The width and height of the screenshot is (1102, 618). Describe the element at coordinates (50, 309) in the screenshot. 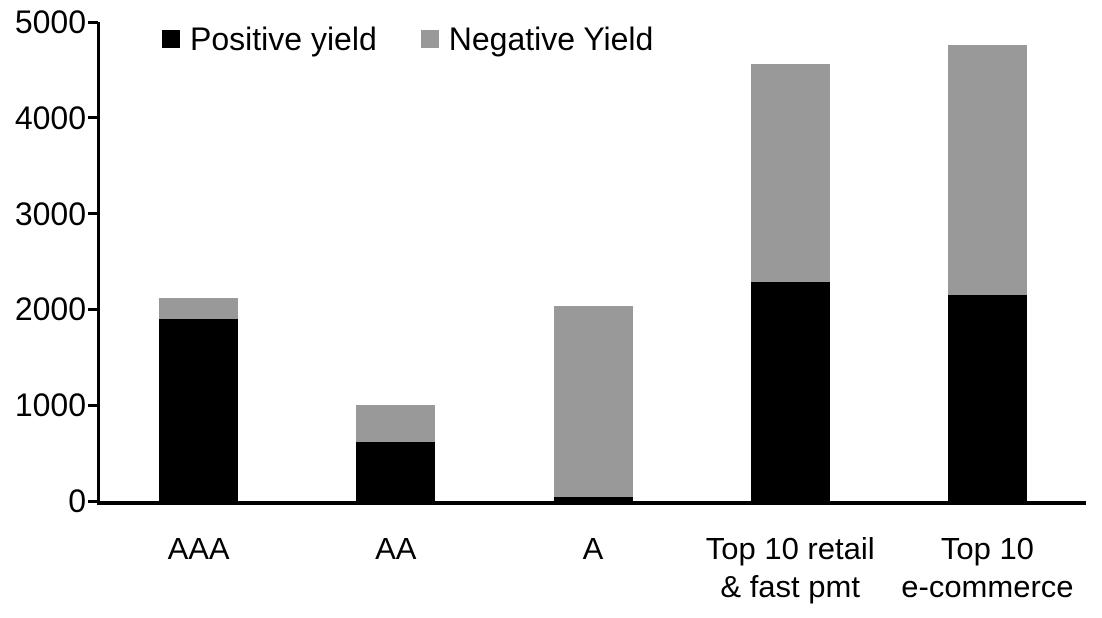

I see `y-tick-label: 2000` at that location.